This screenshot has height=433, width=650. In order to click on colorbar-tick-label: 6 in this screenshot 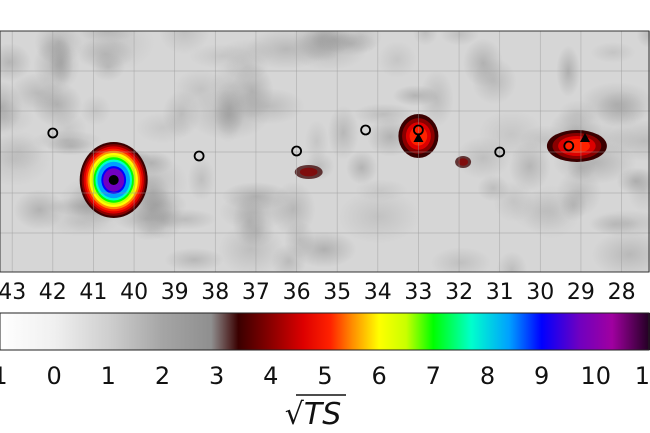, I will do `click(379, 376)`.